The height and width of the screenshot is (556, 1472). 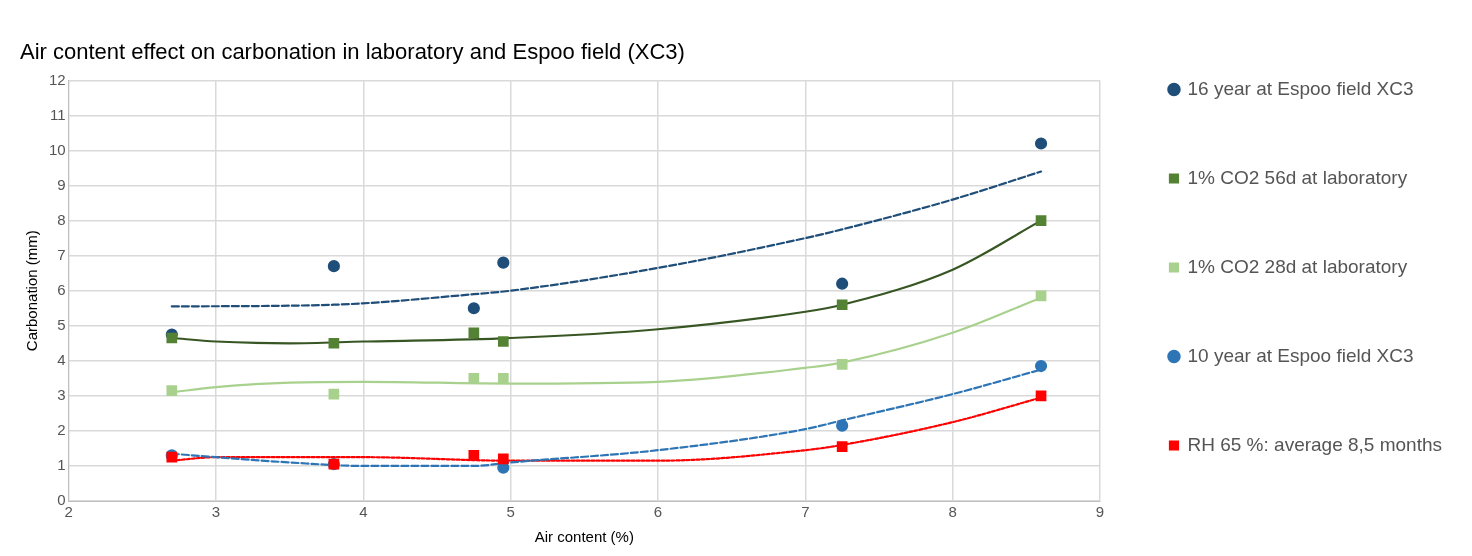 I want to click on legend-label: 10 year at Espoo field XC3, so click(x=1300, y=355).